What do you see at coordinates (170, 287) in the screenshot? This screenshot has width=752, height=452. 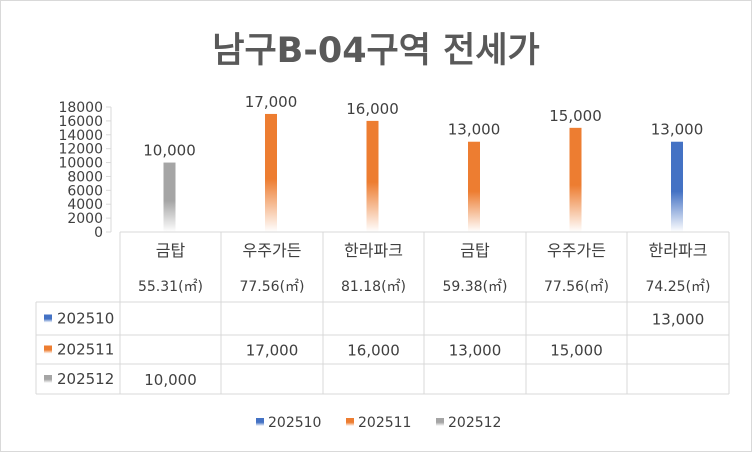 I see `category-area-label: 55.31(㎡)` at bounding box center [170, 287].